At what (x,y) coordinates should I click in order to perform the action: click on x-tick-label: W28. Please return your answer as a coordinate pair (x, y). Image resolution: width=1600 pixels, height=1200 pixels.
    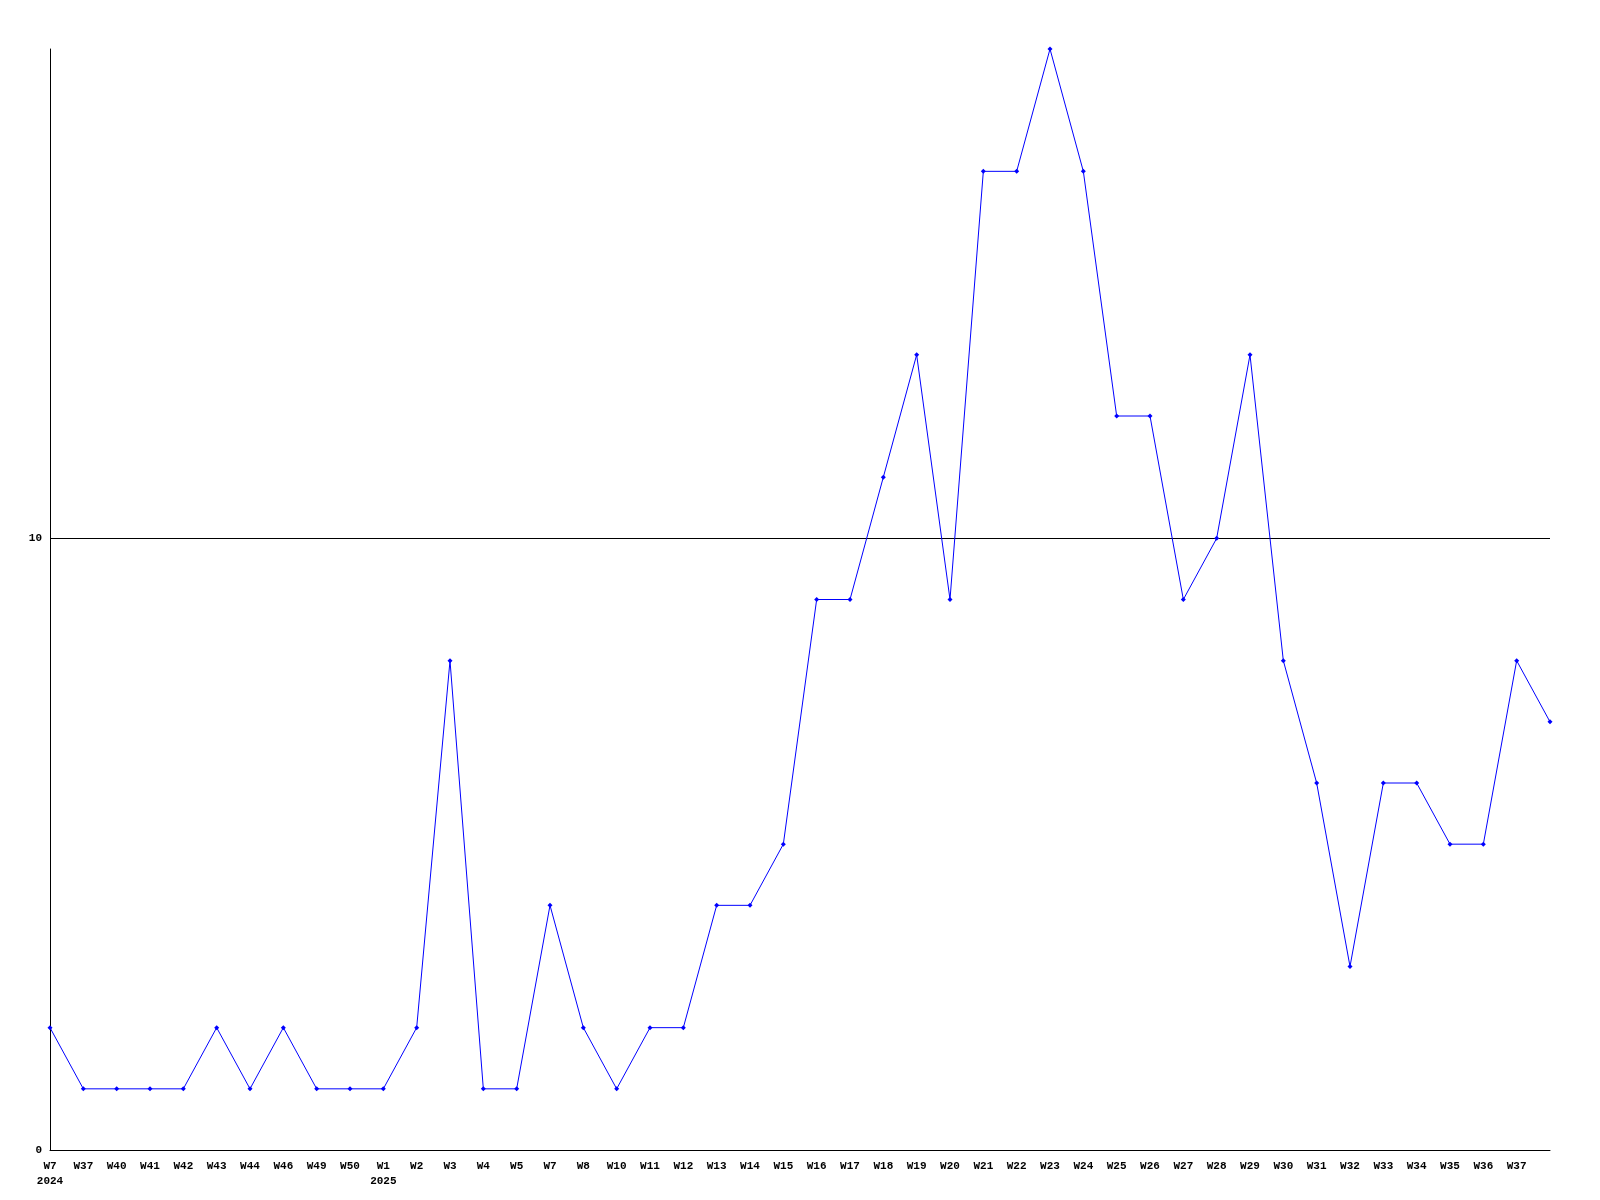
    Looking at the image, I should click on (1216, 1165).